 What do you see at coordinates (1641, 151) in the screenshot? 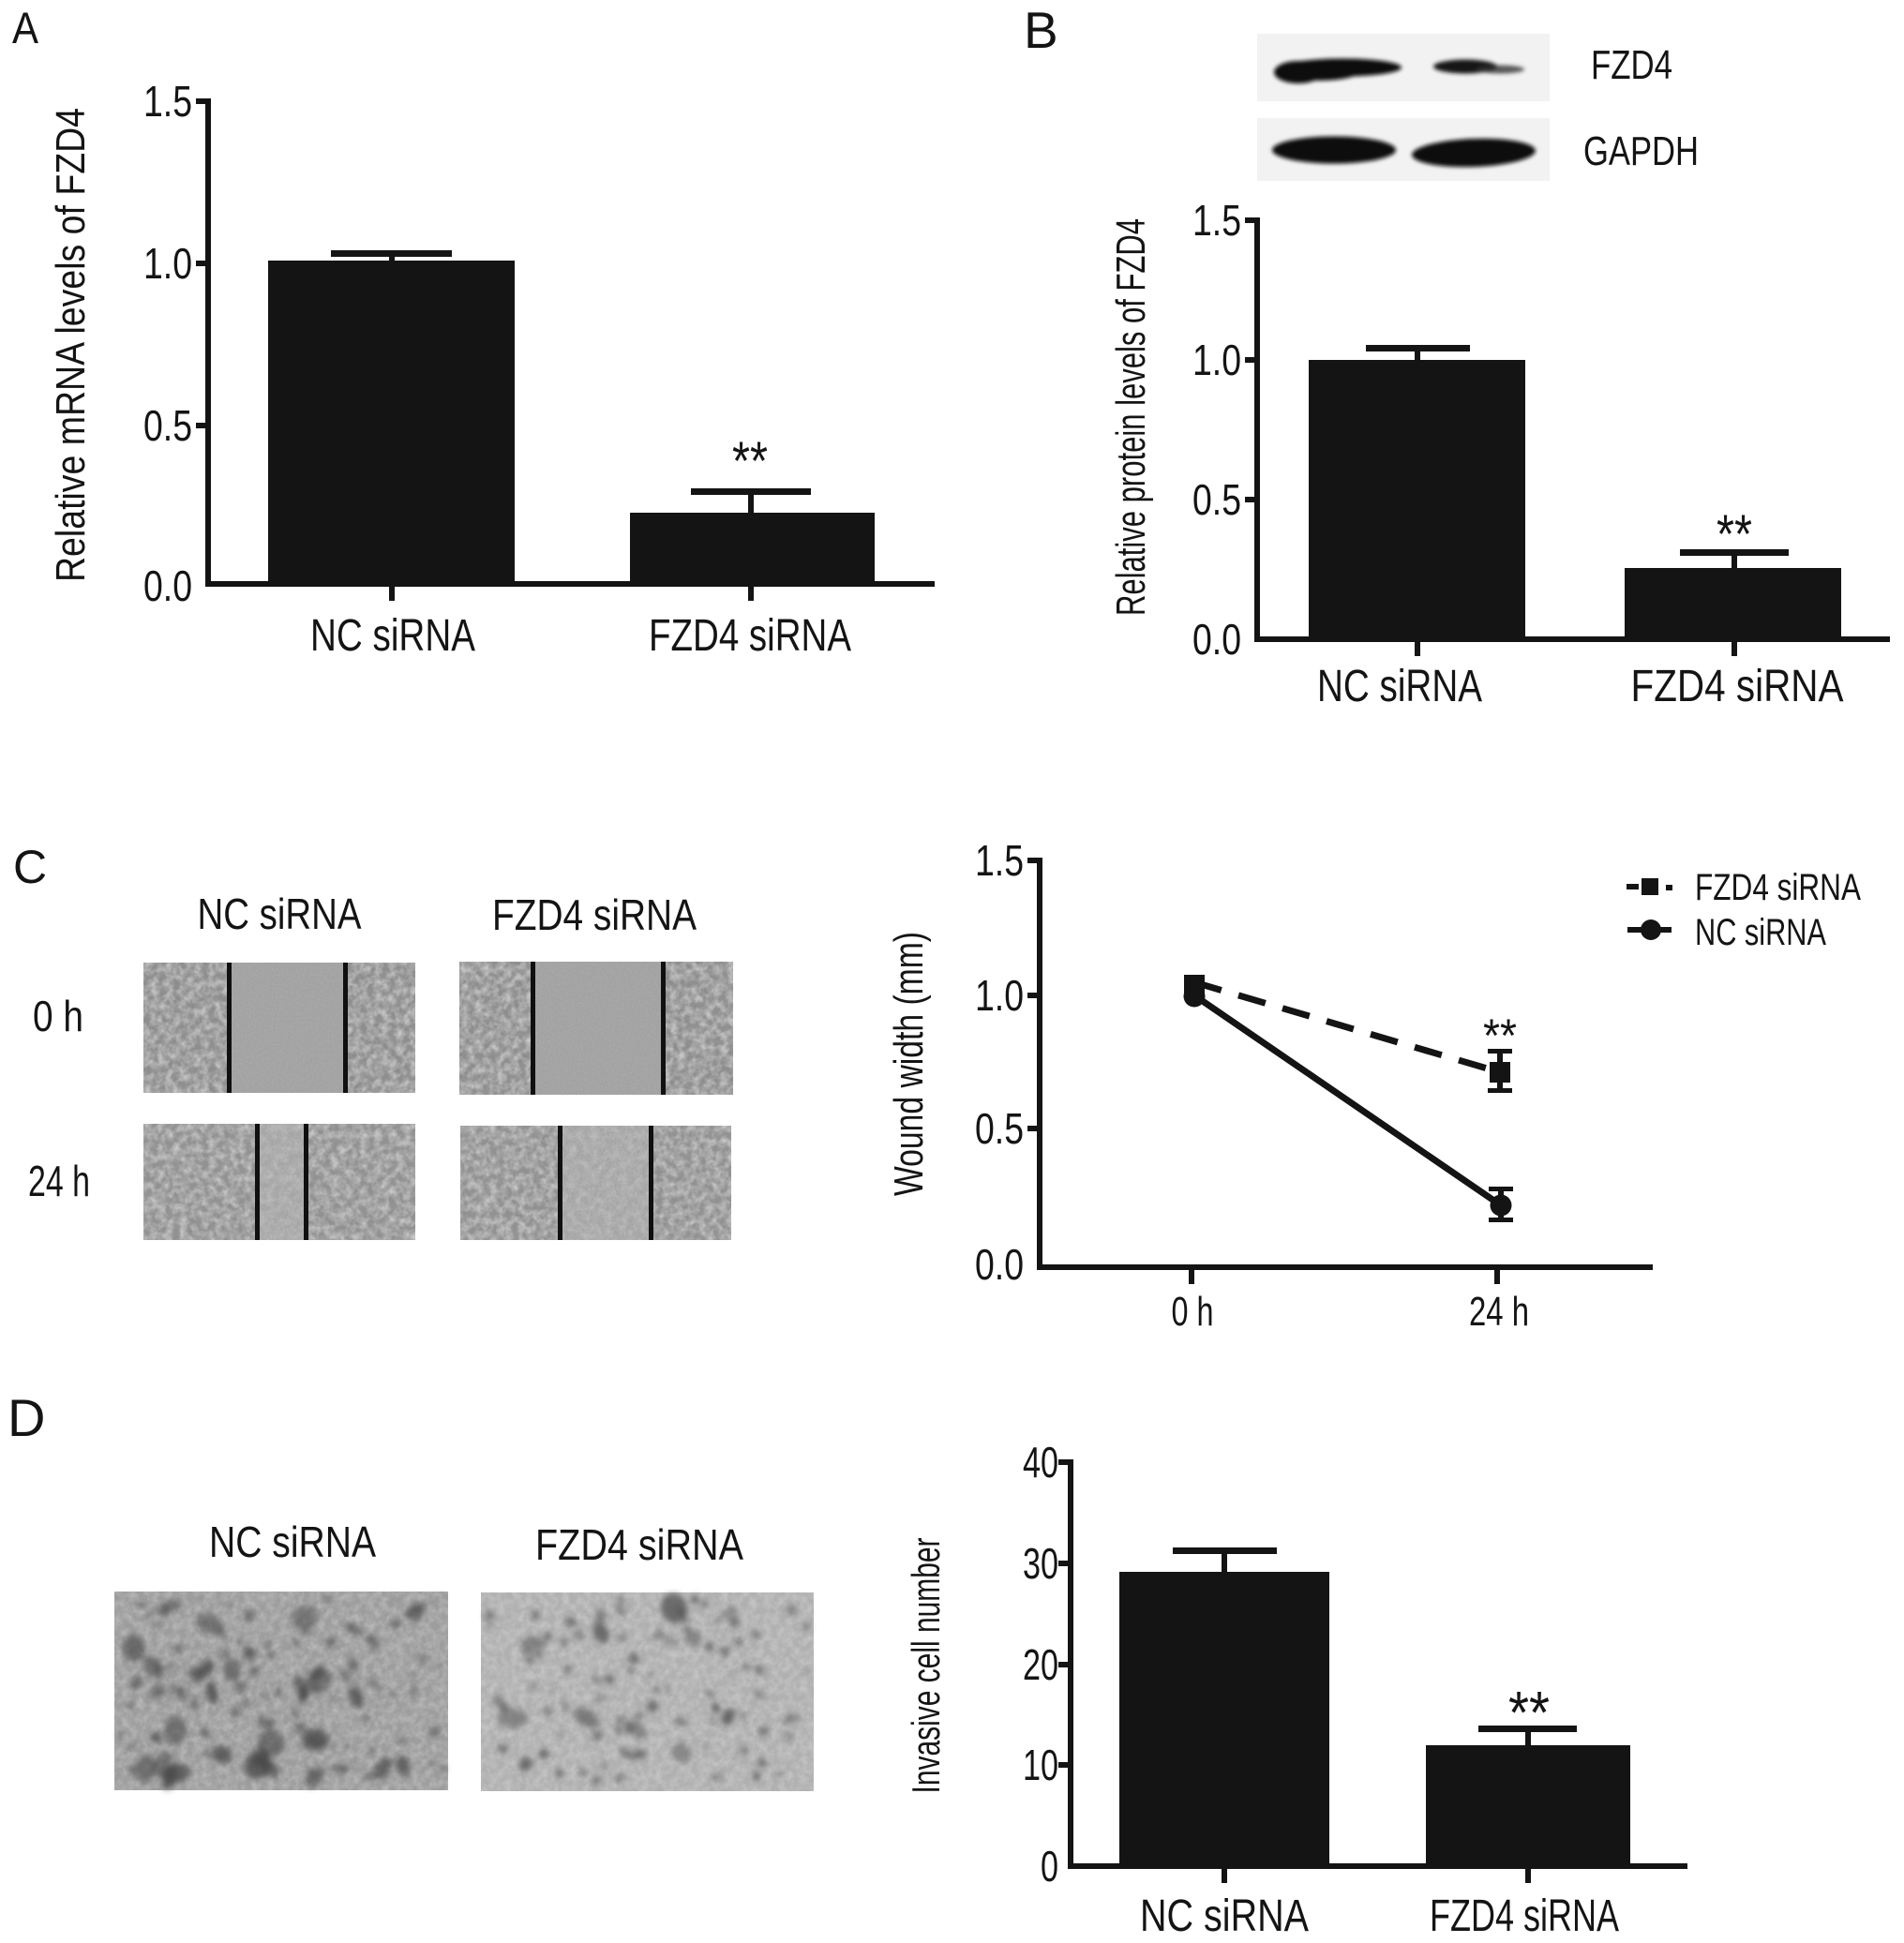
I see `svg-text: GAPDH` at bounding box center [1641, 151].